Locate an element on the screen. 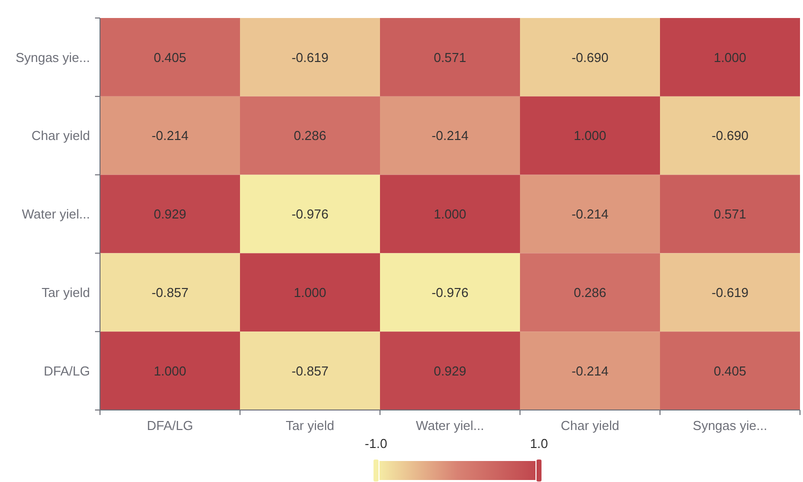 The height and width of the screenshot is (482, 803). x-tick-label: Tar yield is located at coordinates (310, 425).